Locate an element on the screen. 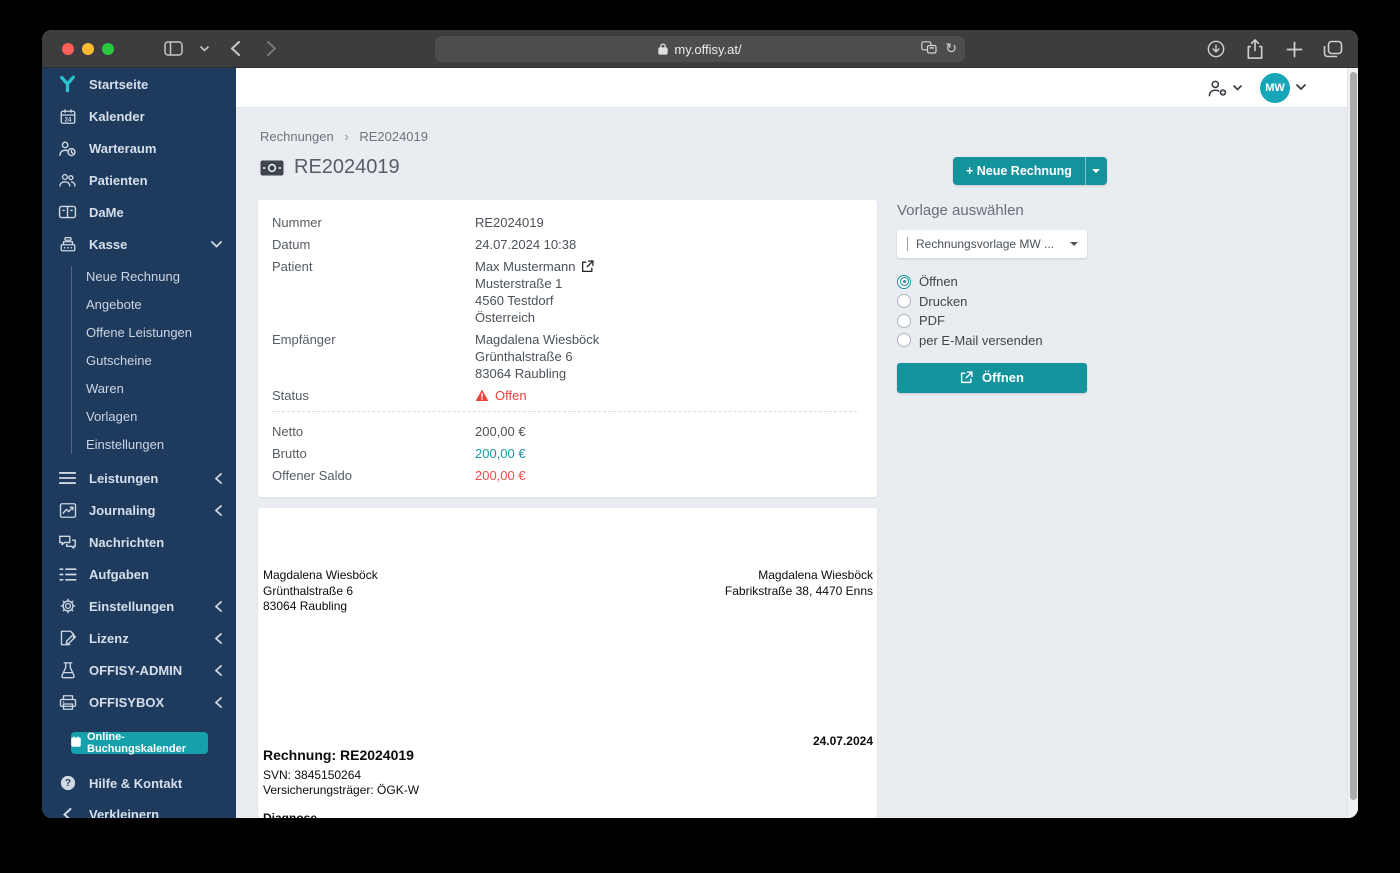 The image size is (1400, 873). help-icon: ? is located at coordinates (67, 783).